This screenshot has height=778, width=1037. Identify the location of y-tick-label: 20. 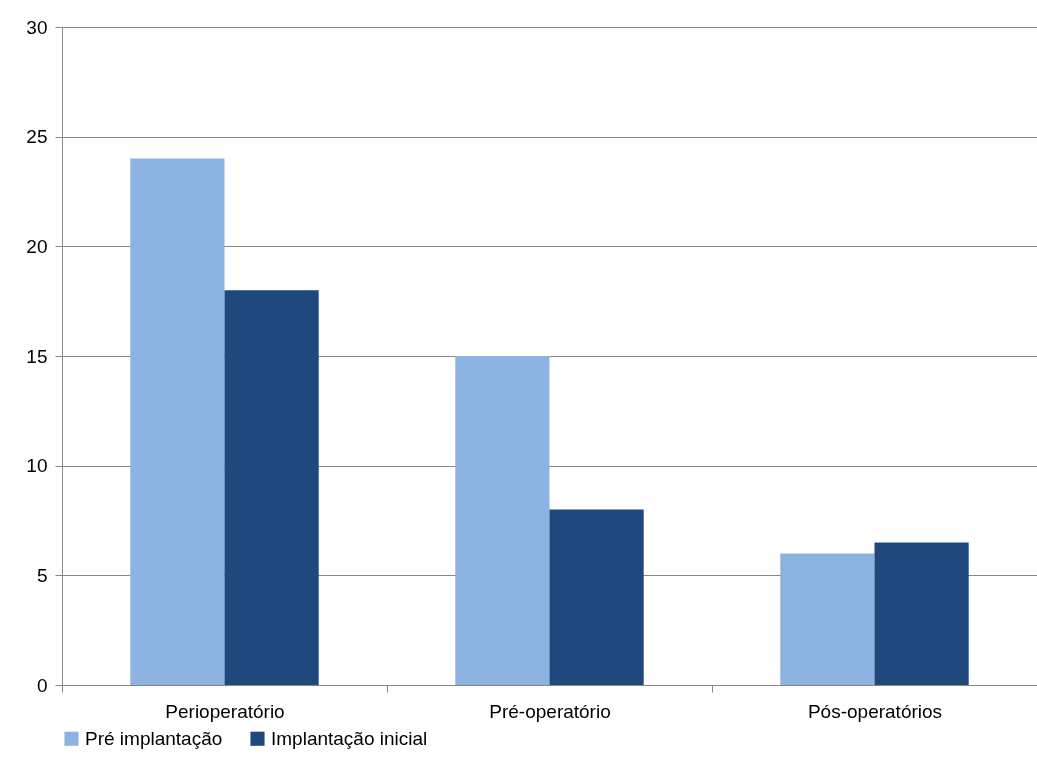
(37, 246).